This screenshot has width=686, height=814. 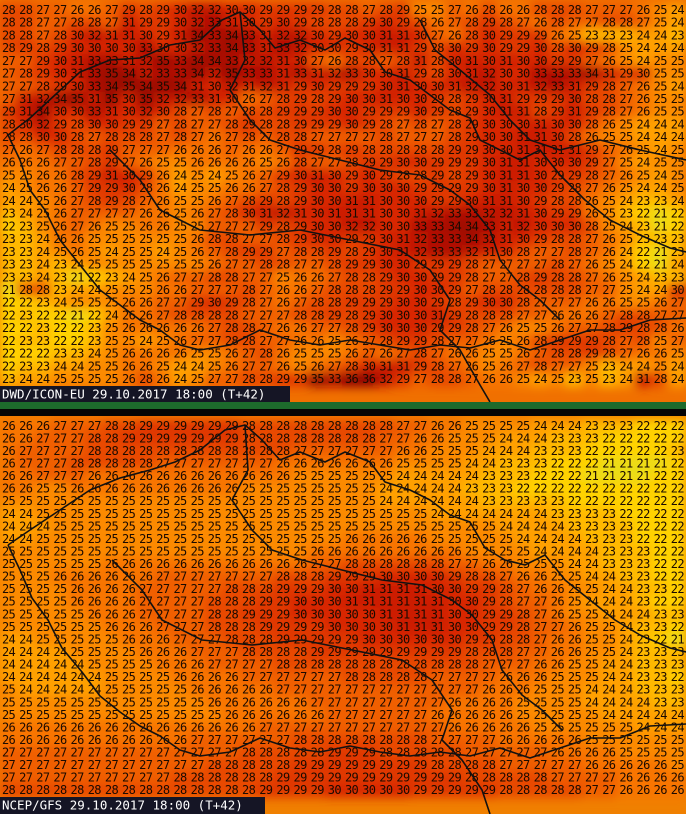 I want to click on cell-value: 23, so click(x=9, y=379).